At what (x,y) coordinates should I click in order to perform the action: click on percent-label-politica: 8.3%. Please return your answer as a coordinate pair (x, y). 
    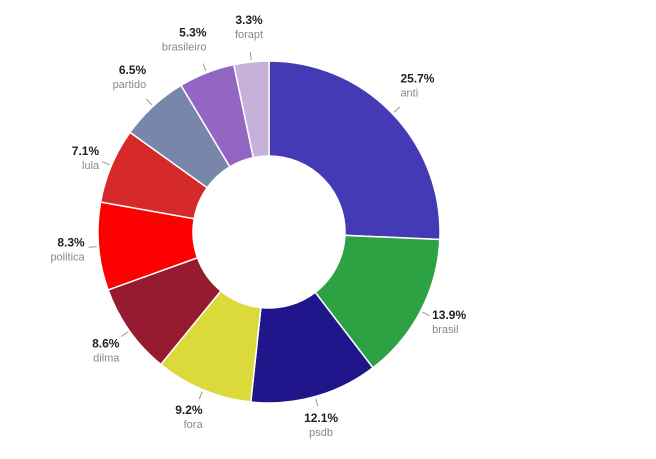
    Looking at the image, I should click on (71, 242).